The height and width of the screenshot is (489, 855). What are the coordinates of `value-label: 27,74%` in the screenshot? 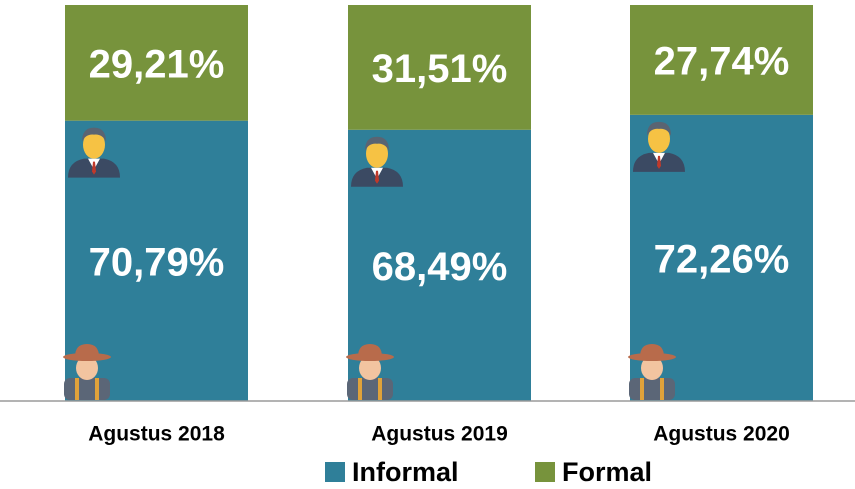 It's located at (722, 61).